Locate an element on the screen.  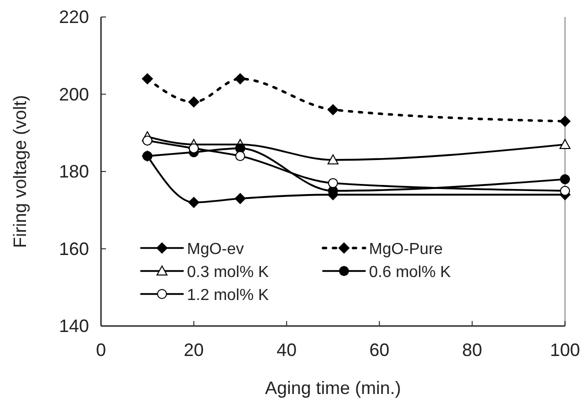
x-tick-label: 20 is located at coordinates (194, 350).